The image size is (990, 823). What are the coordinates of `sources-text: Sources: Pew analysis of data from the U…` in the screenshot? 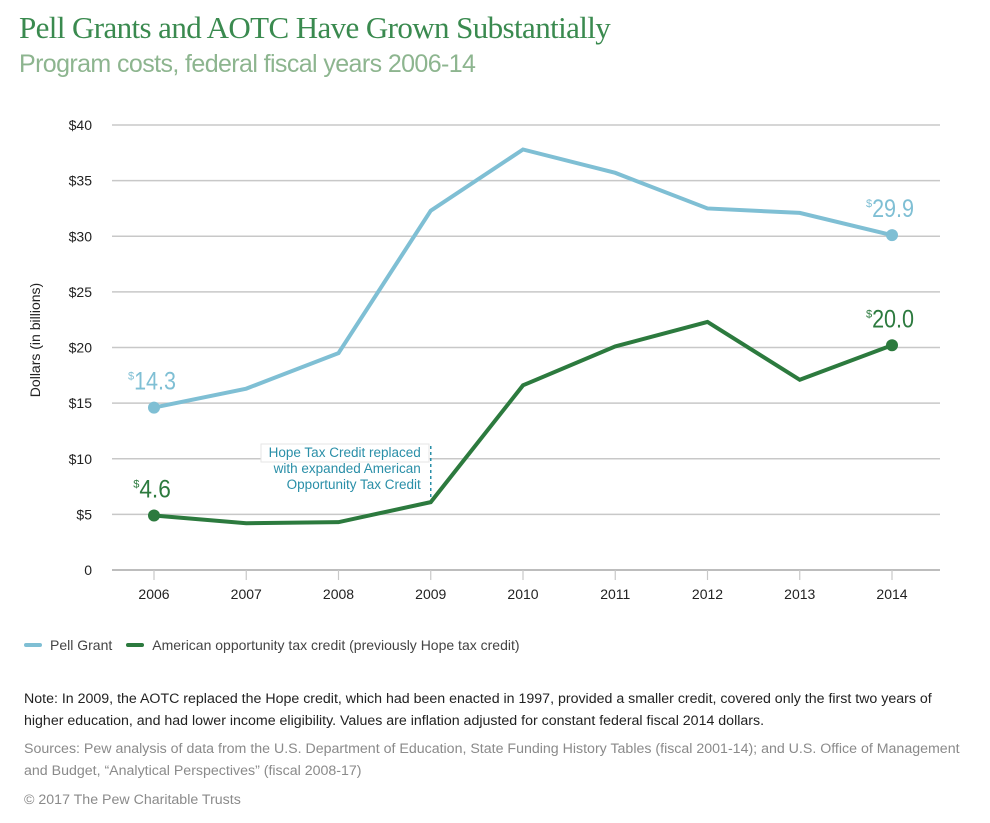 It's located at (492, 760).